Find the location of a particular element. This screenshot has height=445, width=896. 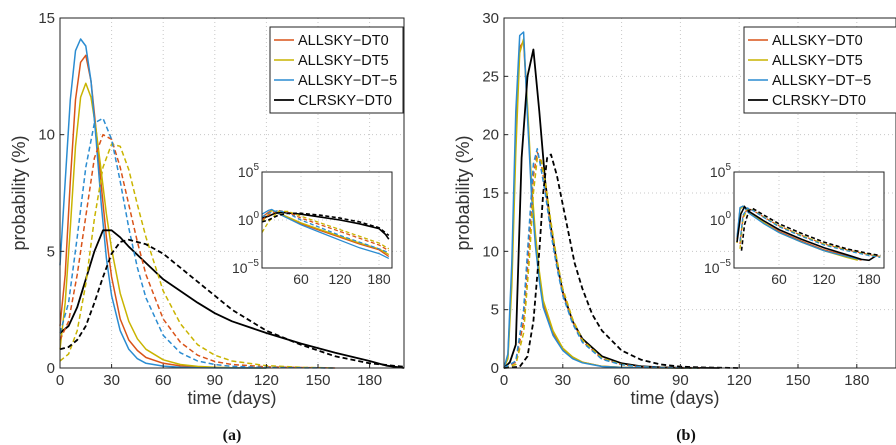

panel-caption-a: (a) is located at coordinates (232, 435).